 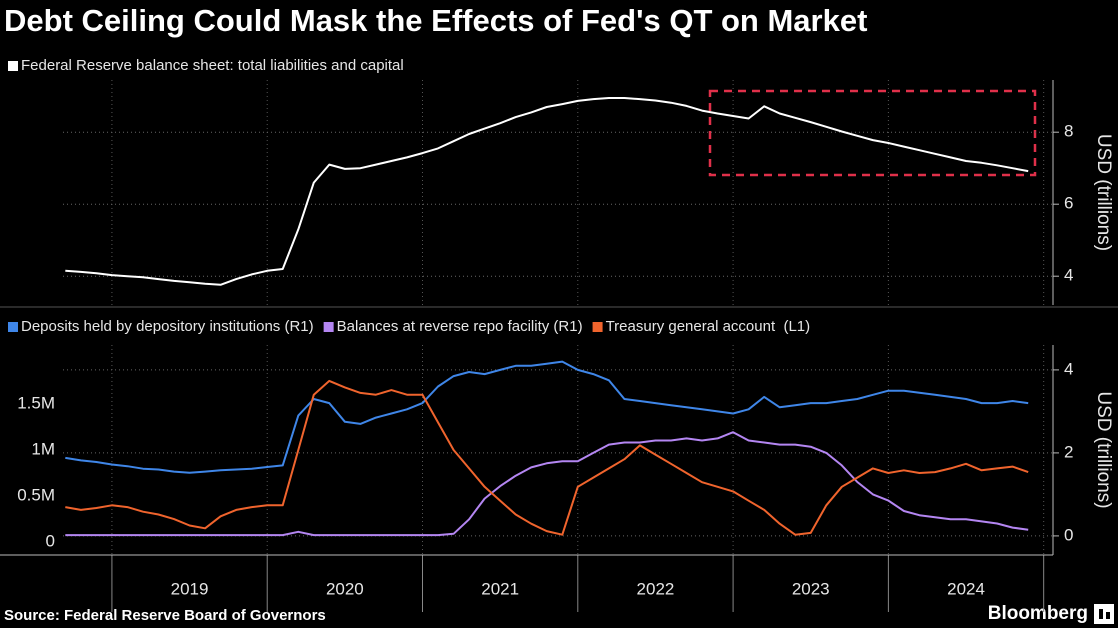 What do you see at coordinates (708, 326) in the screenshot?
I see `legend-label: Treasury general account (L1)` at bounding box center [708, 326].